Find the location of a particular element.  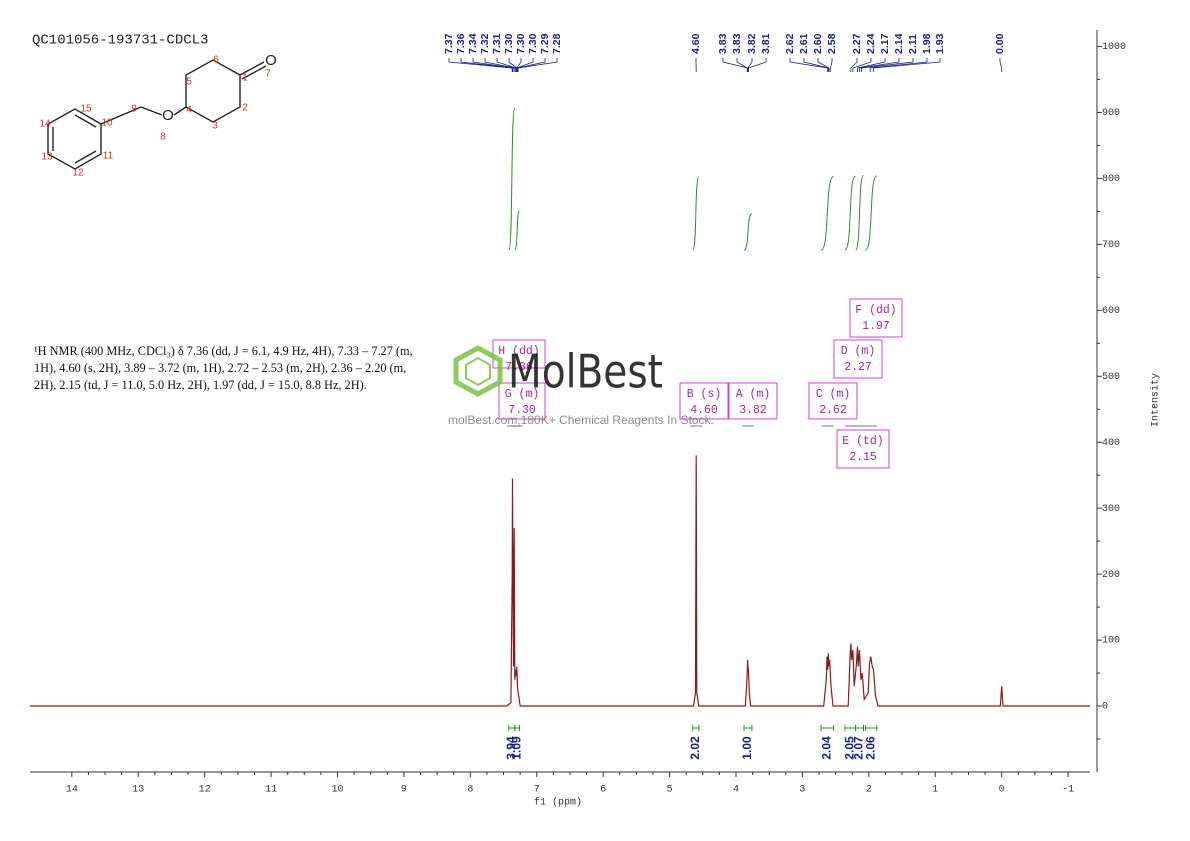

structure is located at coordinates (157, 114).